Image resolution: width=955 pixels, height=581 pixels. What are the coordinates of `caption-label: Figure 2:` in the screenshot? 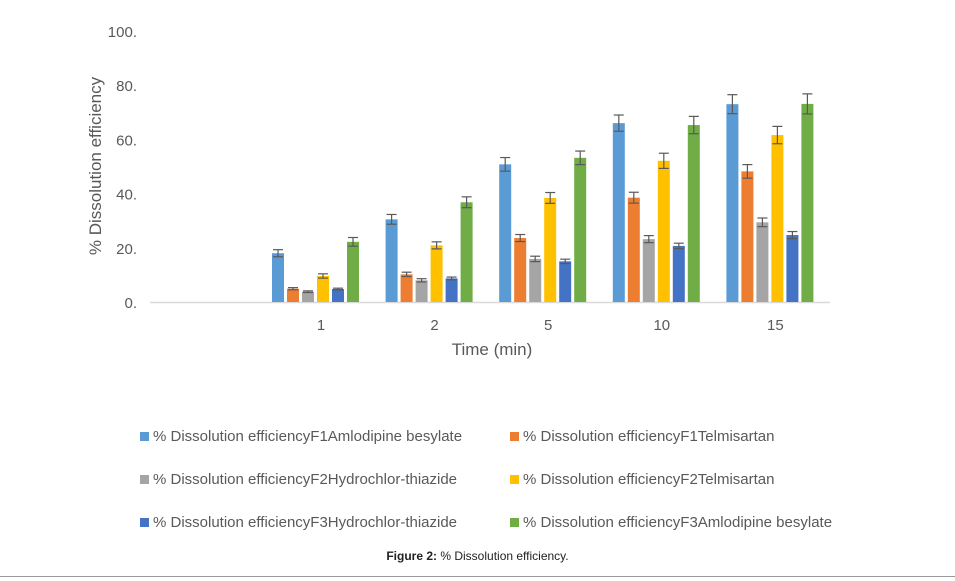 It's located at (412, 556).